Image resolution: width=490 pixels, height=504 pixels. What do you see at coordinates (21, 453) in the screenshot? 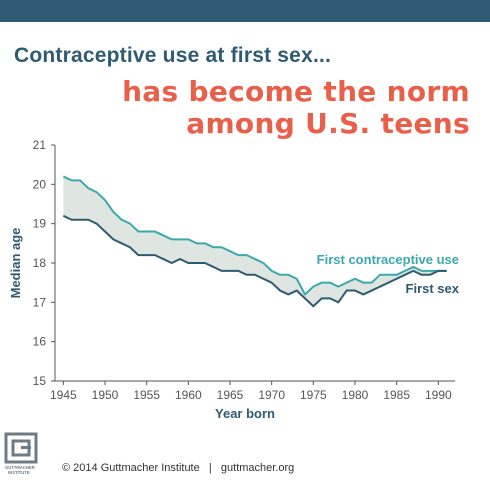
I see `guttmacher-logo-icon: GUTTMACHER INSTITUTE` at bounding box center [21, 453].